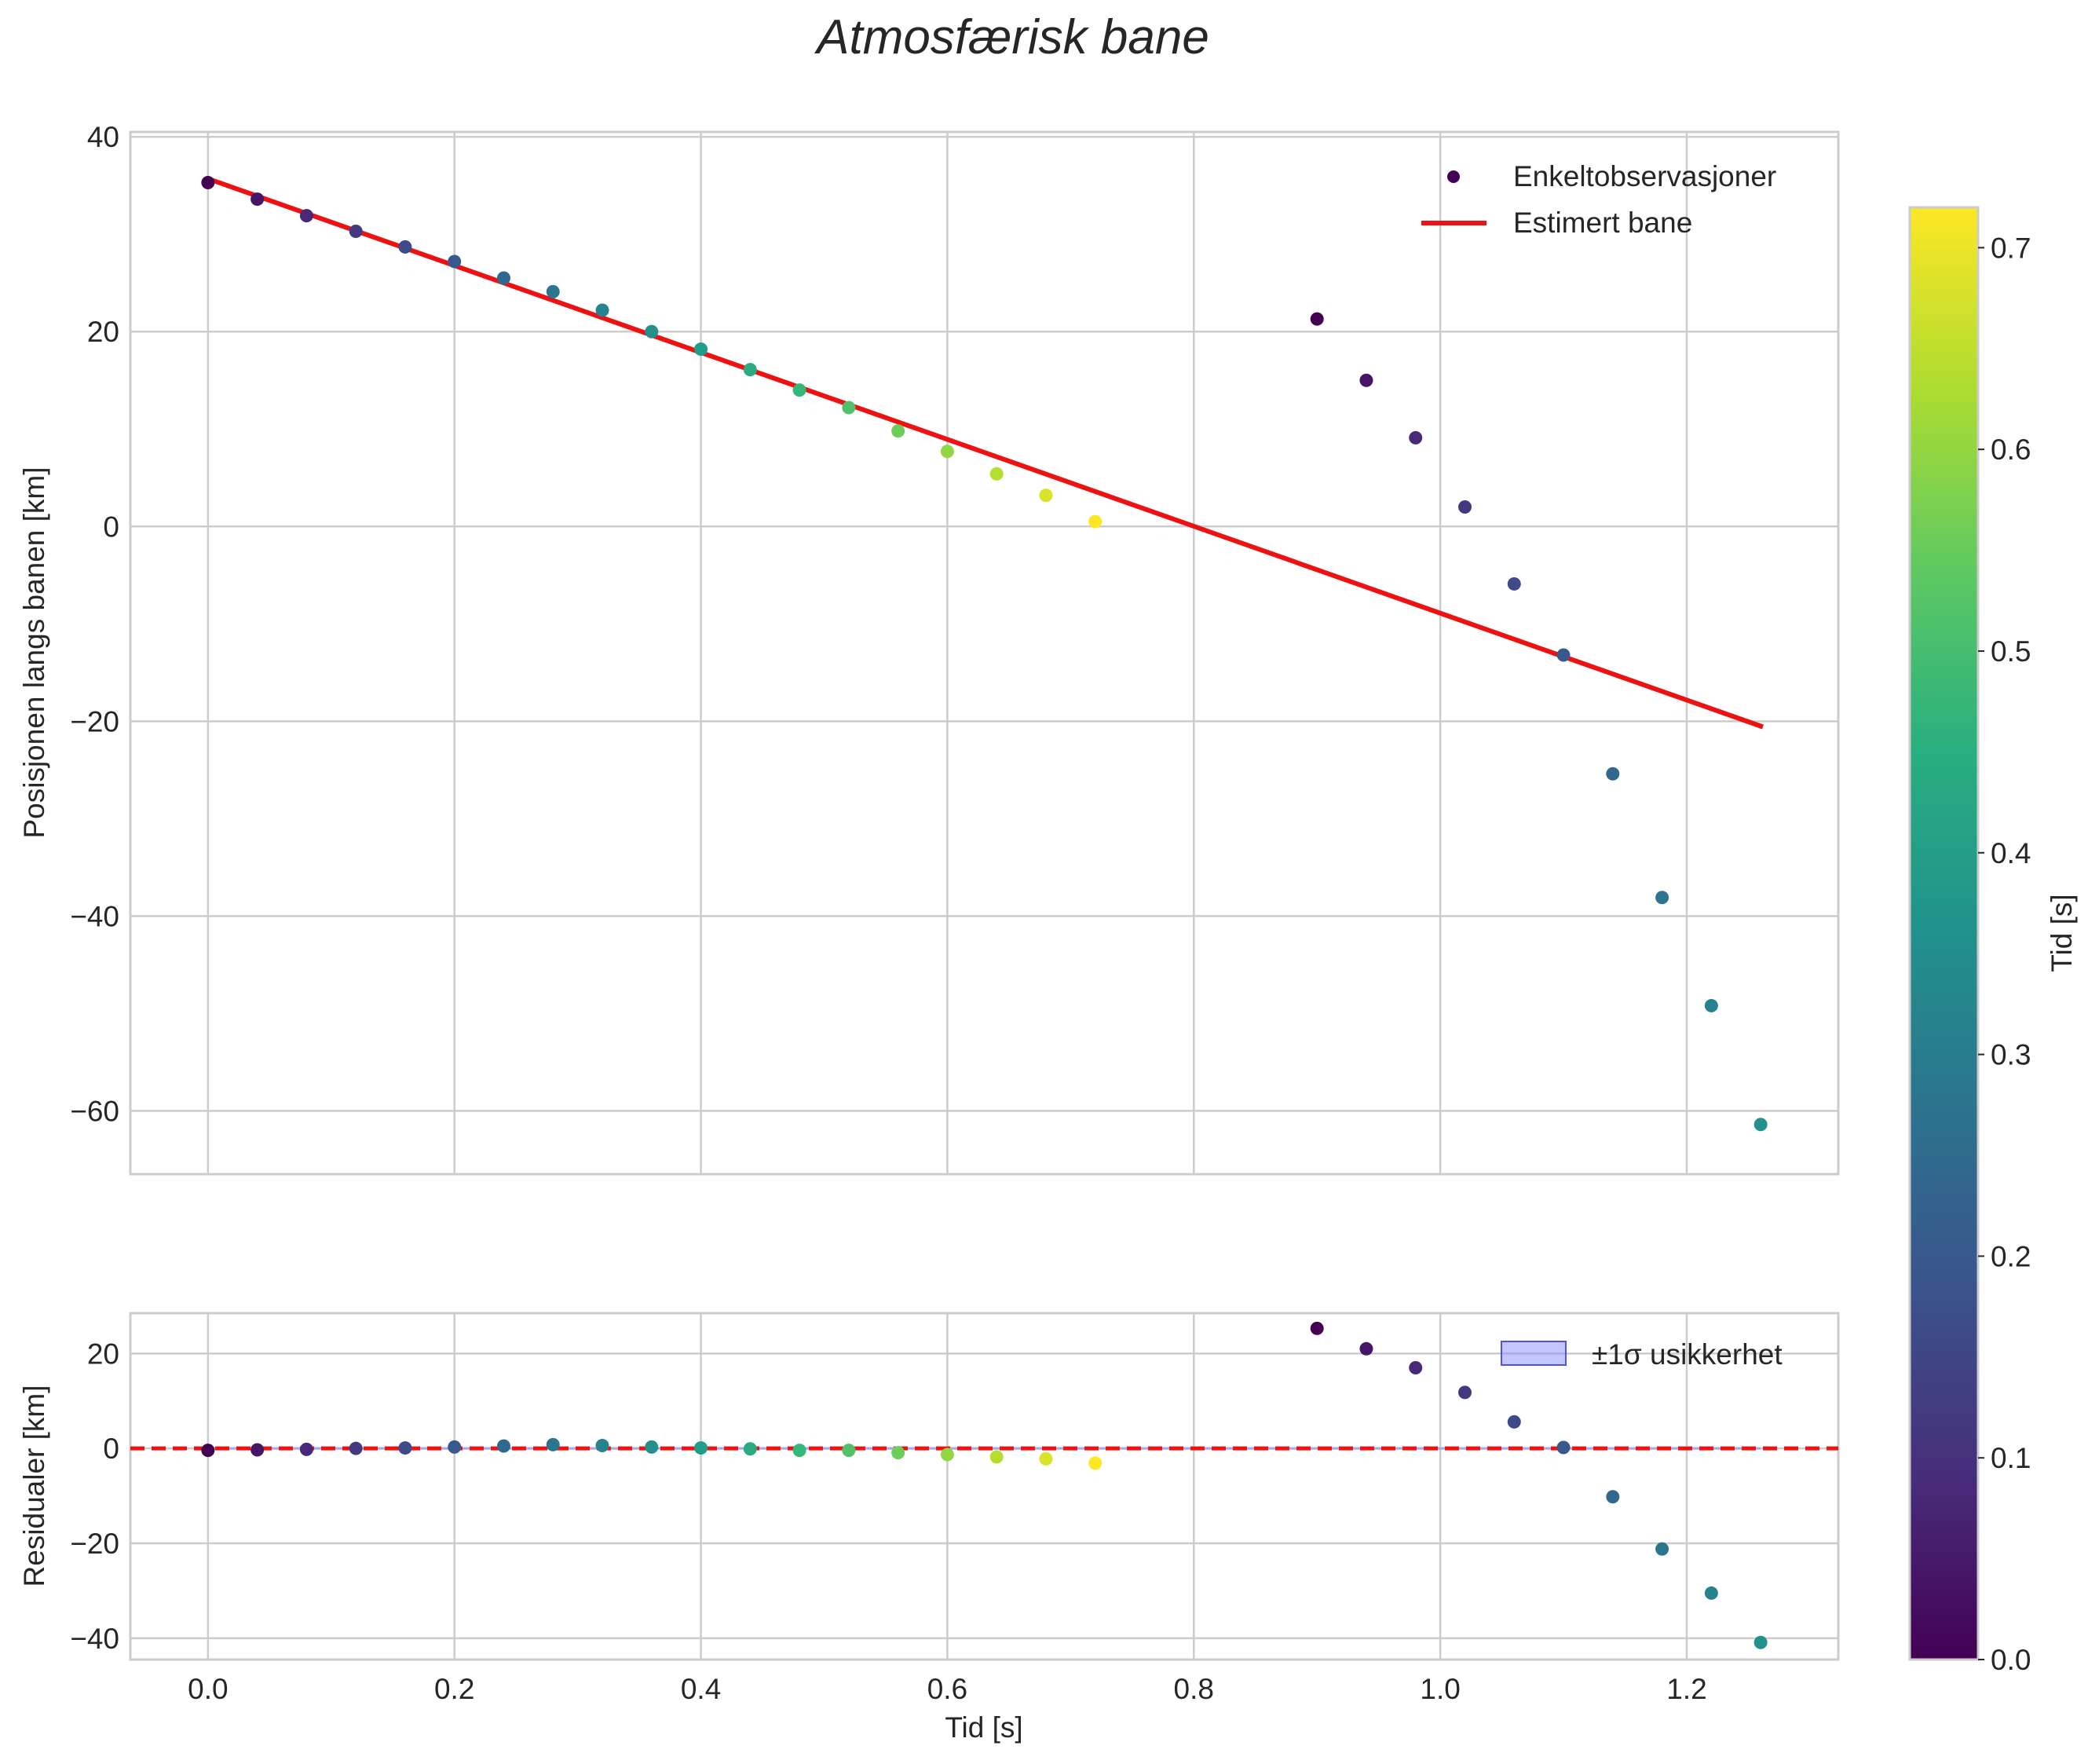 The width and height of the screenshot is (2099, 1764). I want to click on colorbar-tick-label: 0.2, so click(2011, 1256).